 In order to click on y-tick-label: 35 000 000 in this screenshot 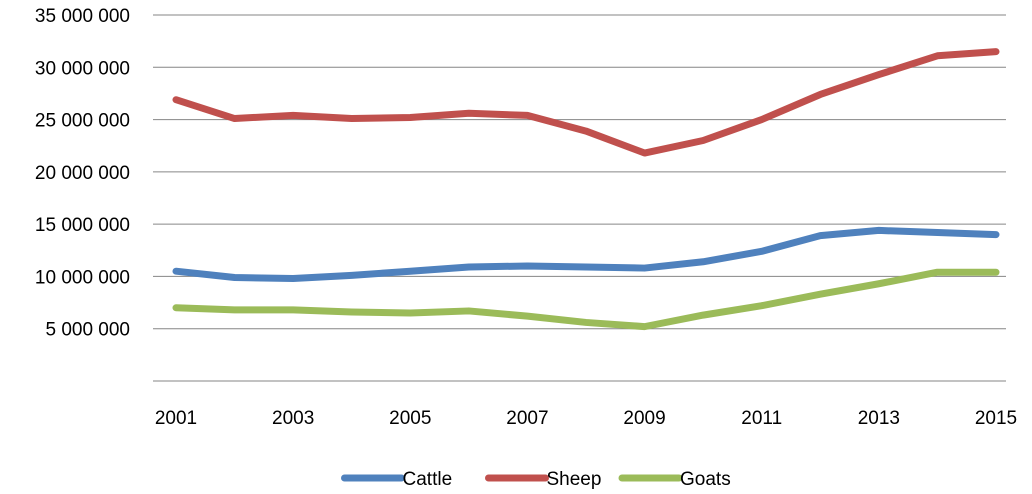, I will do `click(82, 16)`.